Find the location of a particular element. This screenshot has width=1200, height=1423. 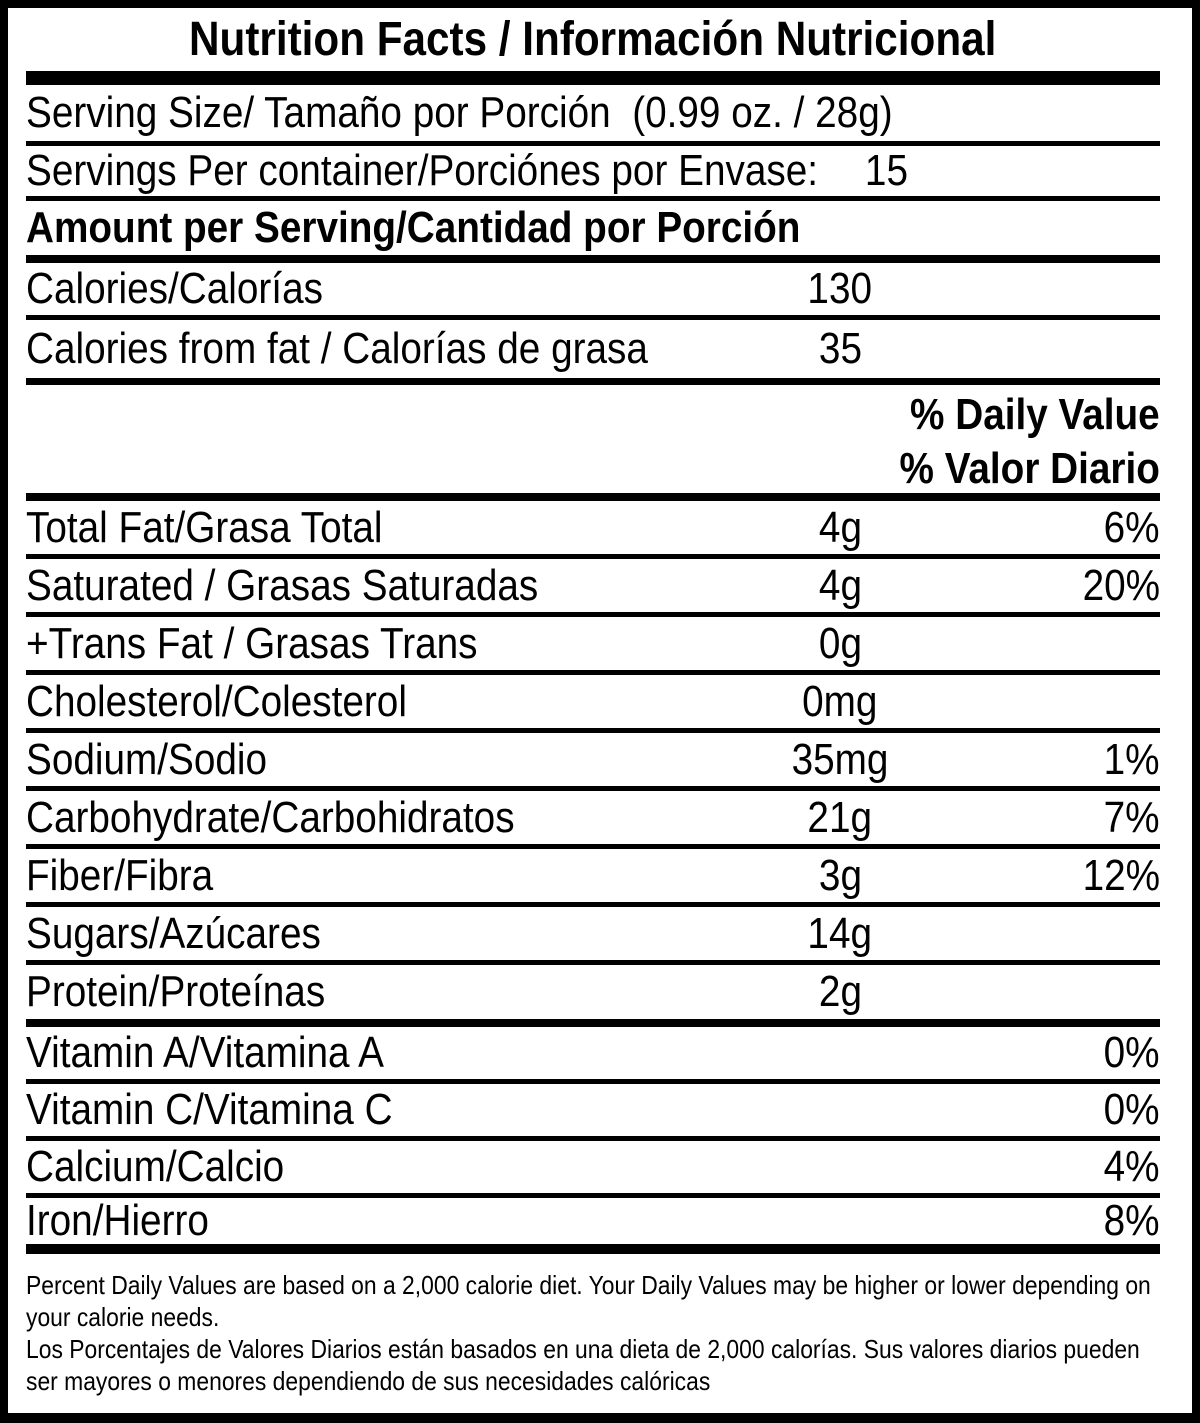

nutrient-amount: 2g is located at coordinates (840, 991).